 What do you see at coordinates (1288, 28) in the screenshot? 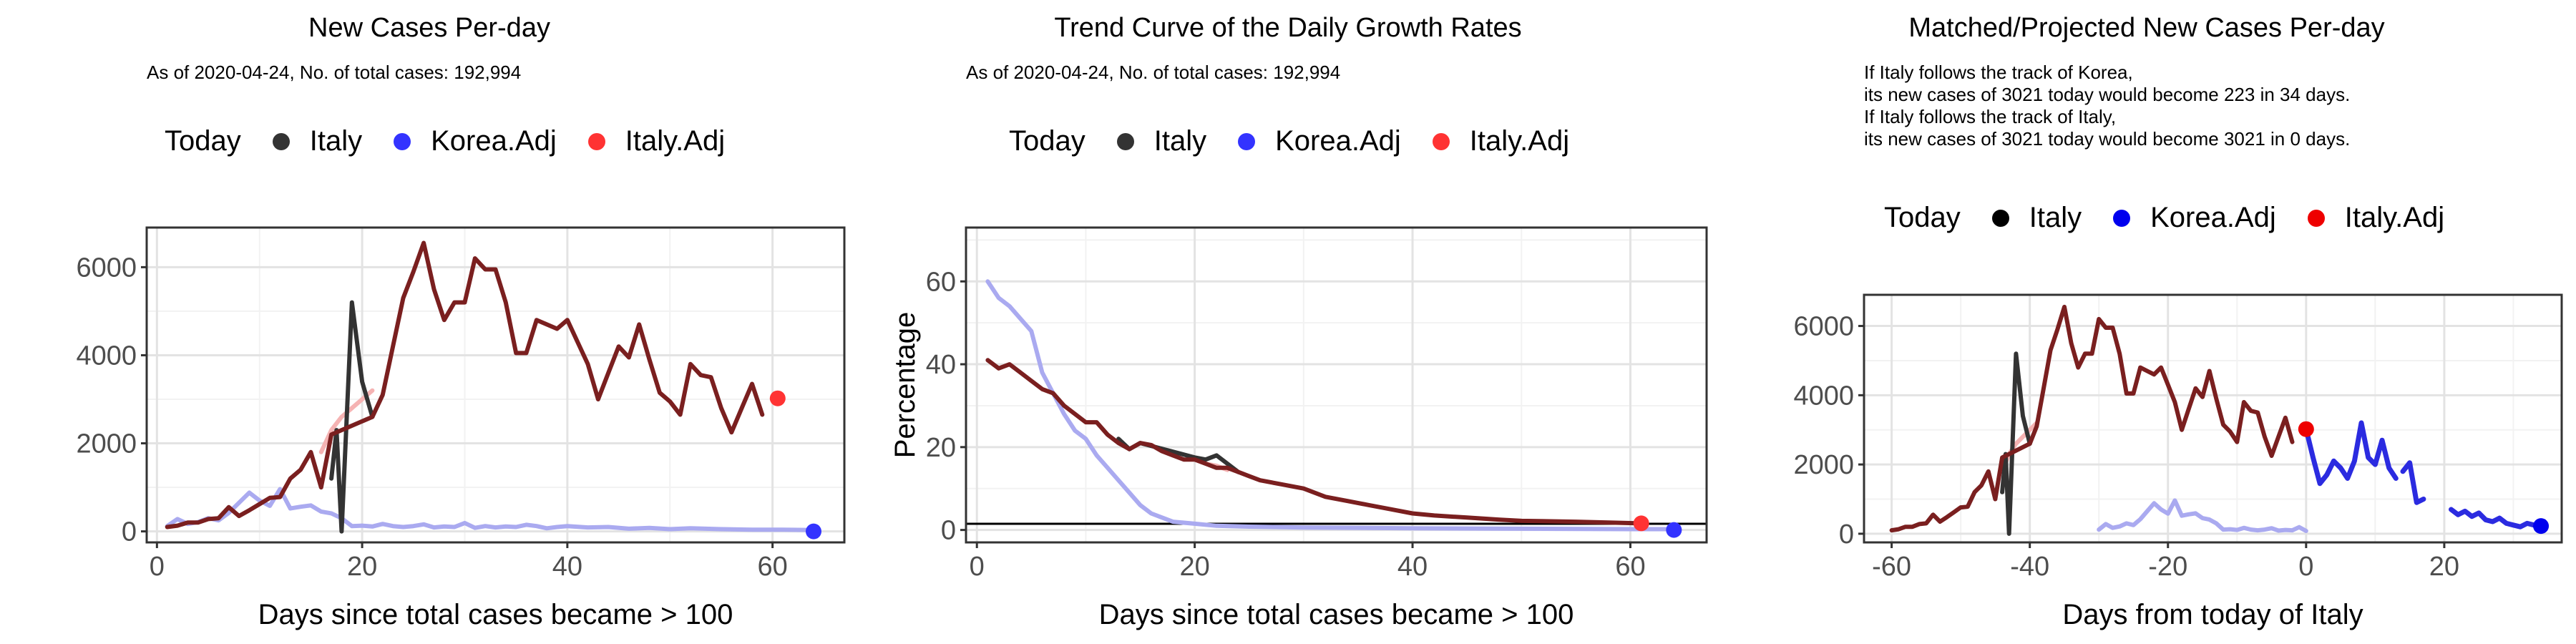
I see `chart-title: Trend Curve of the Daily Growth Rates` at bounding box center [1288, 28].